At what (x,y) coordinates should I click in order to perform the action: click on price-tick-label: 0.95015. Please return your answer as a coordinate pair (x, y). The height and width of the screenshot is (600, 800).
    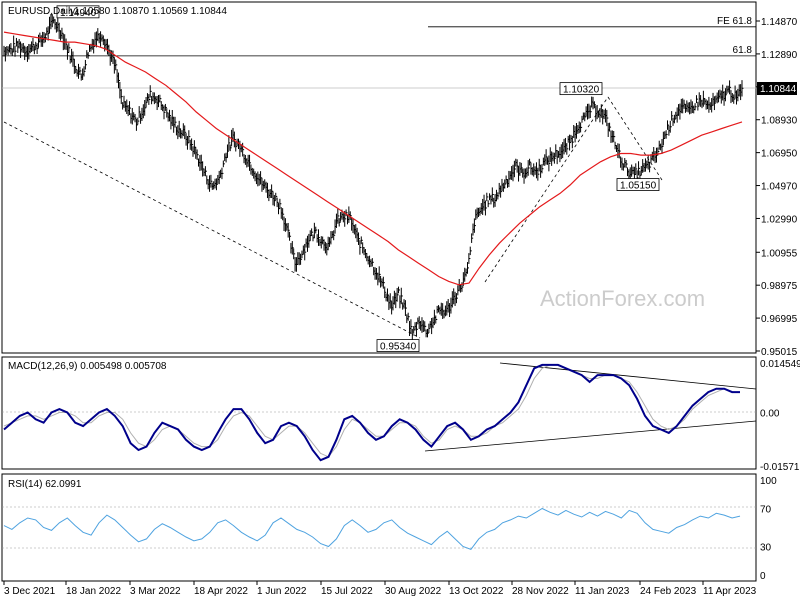
    Looking at the image, I should click on (779, 352).